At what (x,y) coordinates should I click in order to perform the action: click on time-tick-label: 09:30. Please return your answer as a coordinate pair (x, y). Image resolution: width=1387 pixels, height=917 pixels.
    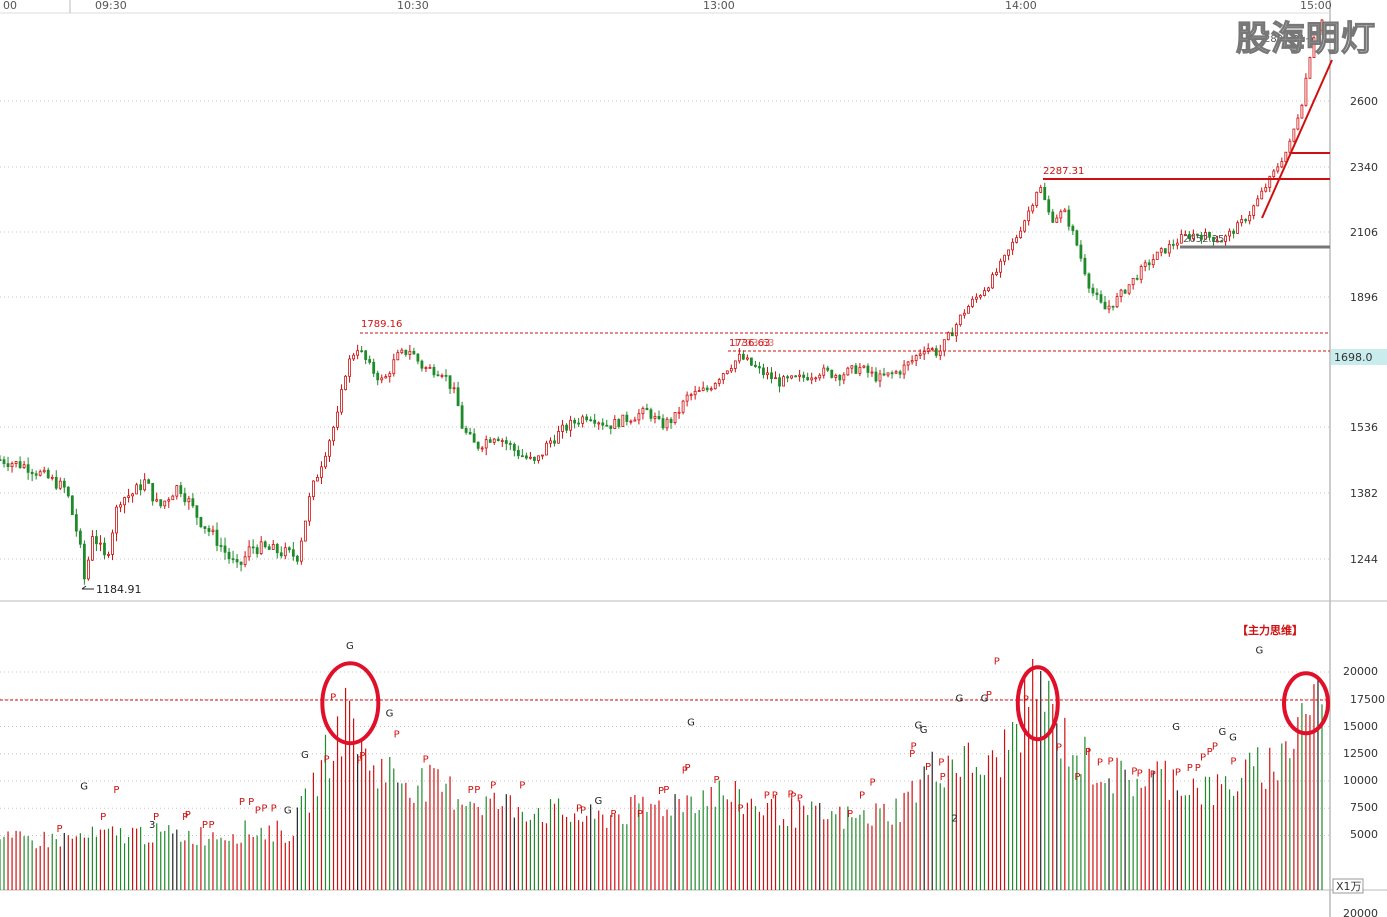
    Looking at the image, I should click on (111, 6).